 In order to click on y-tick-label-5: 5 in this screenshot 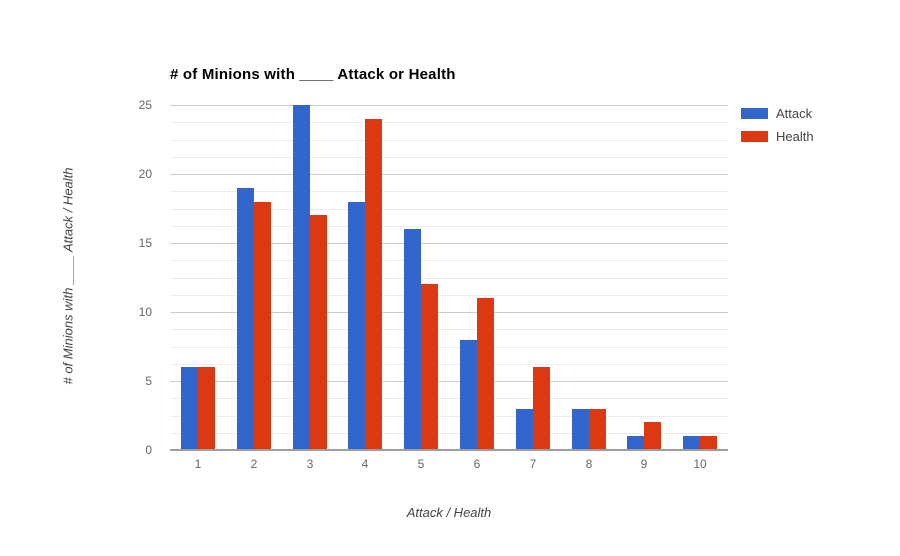, I will do `click(148, 381)`.